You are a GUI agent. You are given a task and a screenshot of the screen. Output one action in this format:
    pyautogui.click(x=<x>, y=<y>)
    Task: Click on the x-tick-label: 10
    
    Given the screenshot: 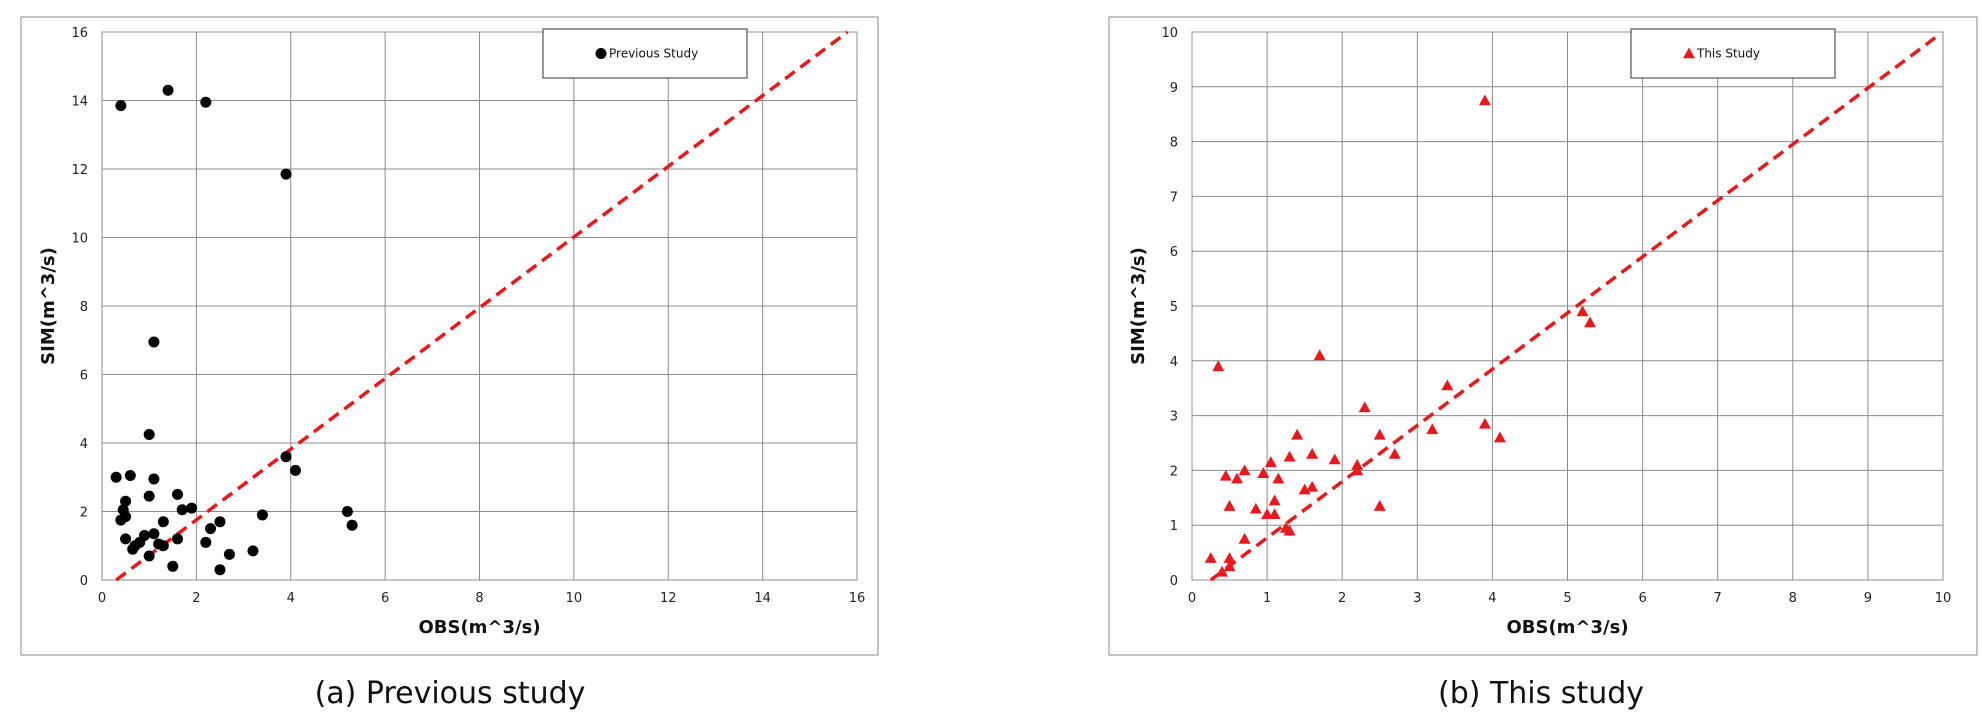 What is the action you would take?
    pyautogui.click(x=574, y=598)
    